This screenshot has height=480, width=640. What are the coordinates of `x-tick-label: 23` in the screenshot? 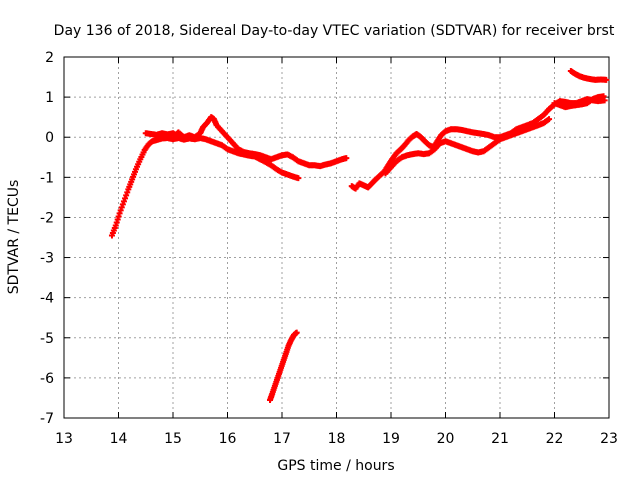 It's located at (609, 439).